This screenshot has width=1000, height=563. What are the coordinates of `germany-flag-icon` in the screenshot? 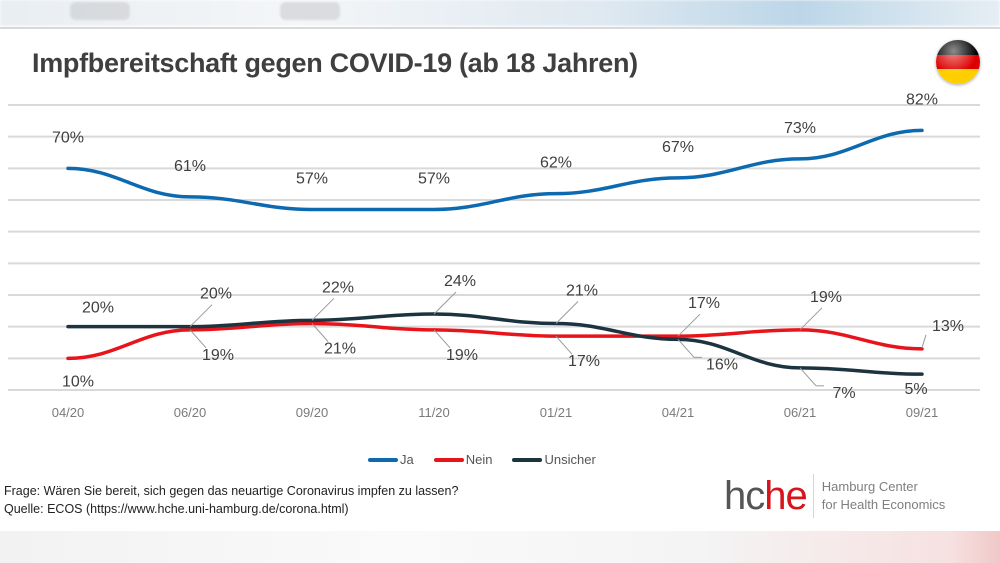 It's located at (958, 62).